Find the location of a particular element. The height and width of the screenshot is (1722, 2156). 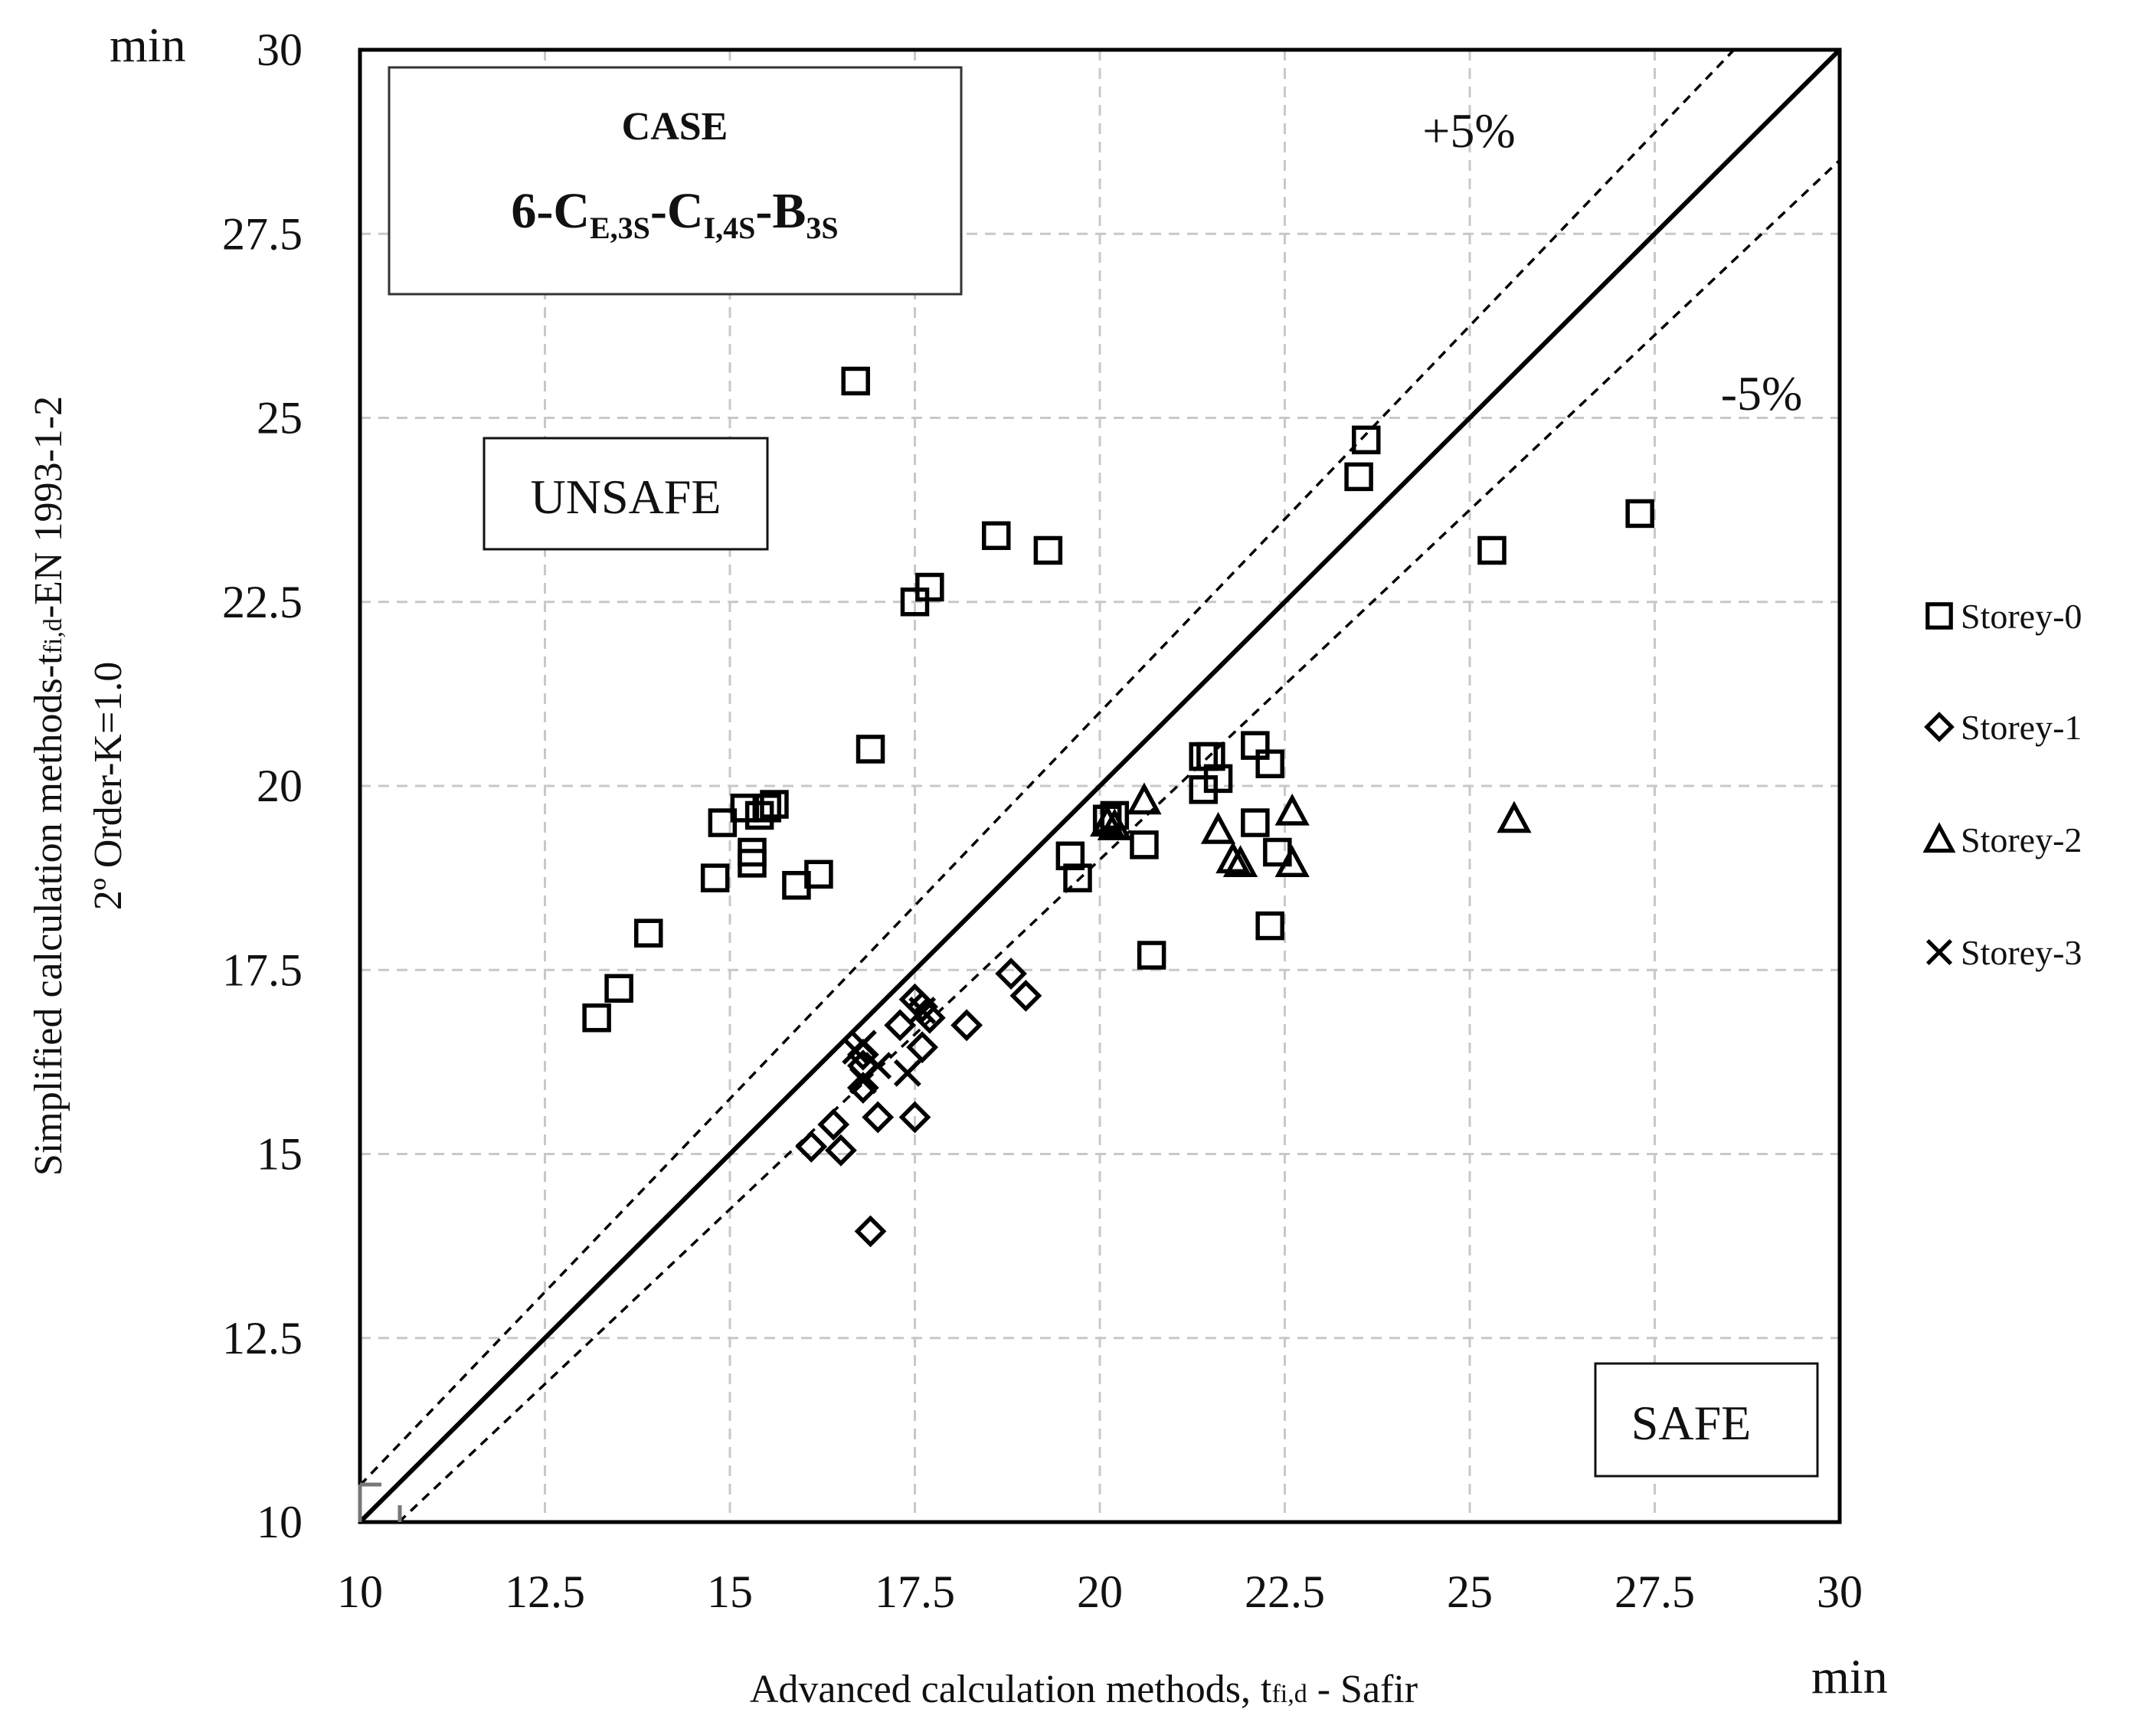

y-tick-label: 17.5 is located at coordinates (263, 969).